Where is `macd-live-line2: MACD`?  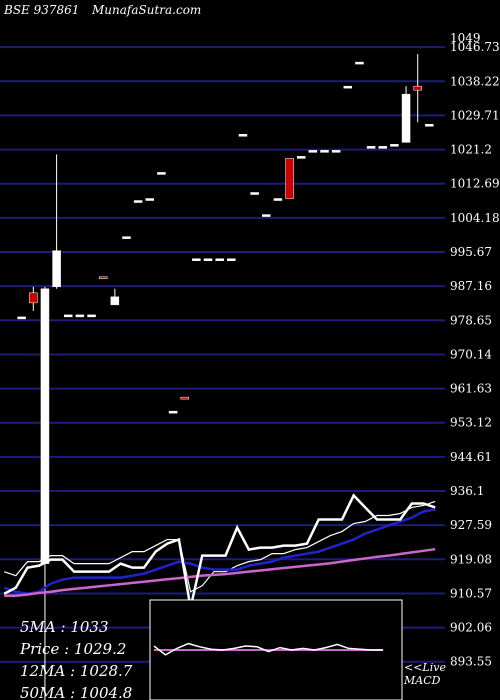 macd-live-line2: MACD is located at coordinates (422, 680).